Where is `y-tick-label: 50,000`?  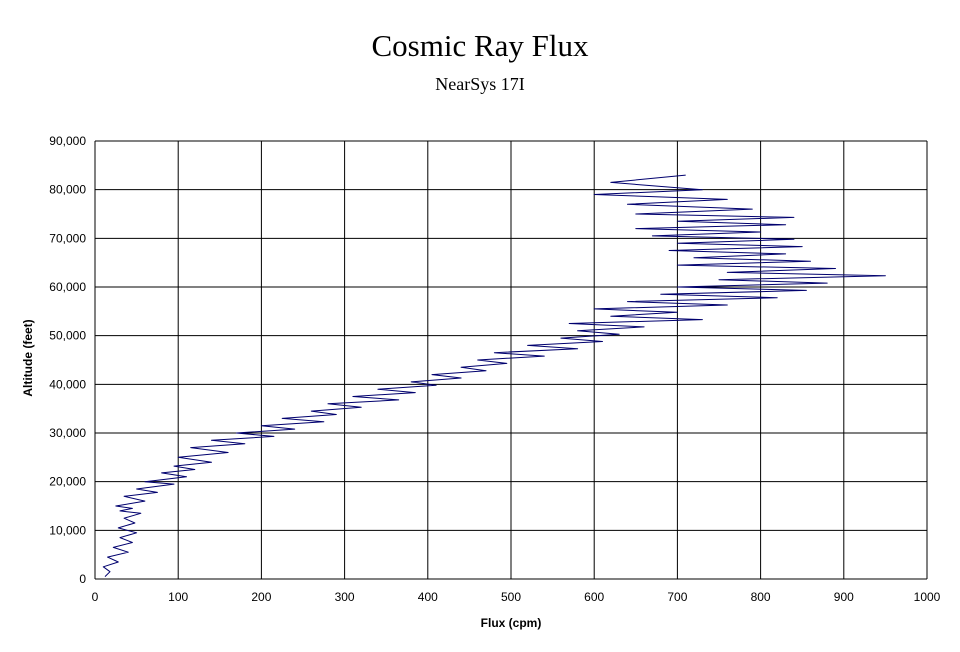 y-tick-label: 50,000 is located at coordinates (67, 336).